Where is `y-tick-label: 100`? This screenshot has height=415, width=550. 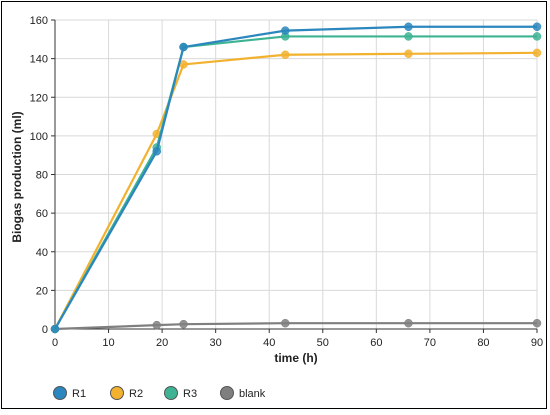 y-tick-label: 100 is located at coordinates (39, 137).